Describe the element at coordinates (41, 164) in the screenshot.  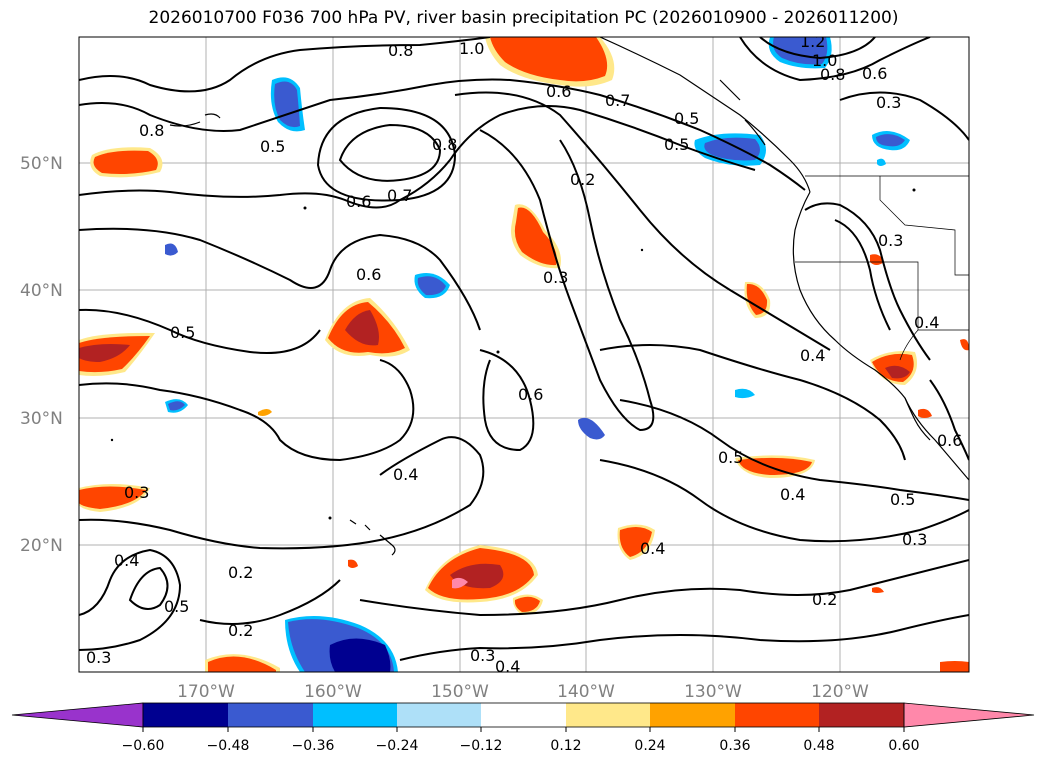
I see `lat-label: 50°N` at that location.